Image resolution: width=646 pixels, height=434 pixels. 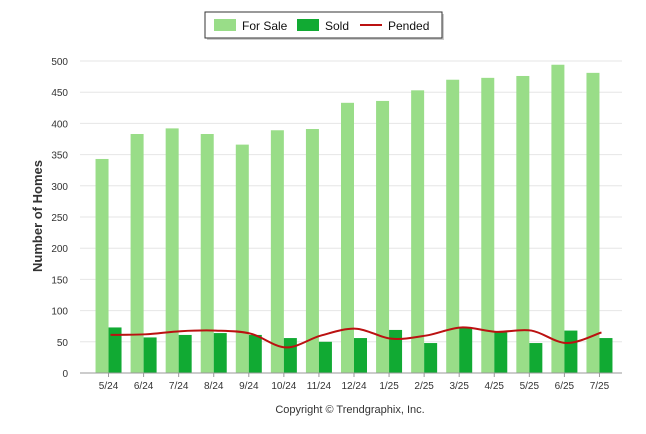 I want to click on y-axis-ticks: 0 50 100 150 200 250 300 350 400 450 500, so click(x=59, y=218).